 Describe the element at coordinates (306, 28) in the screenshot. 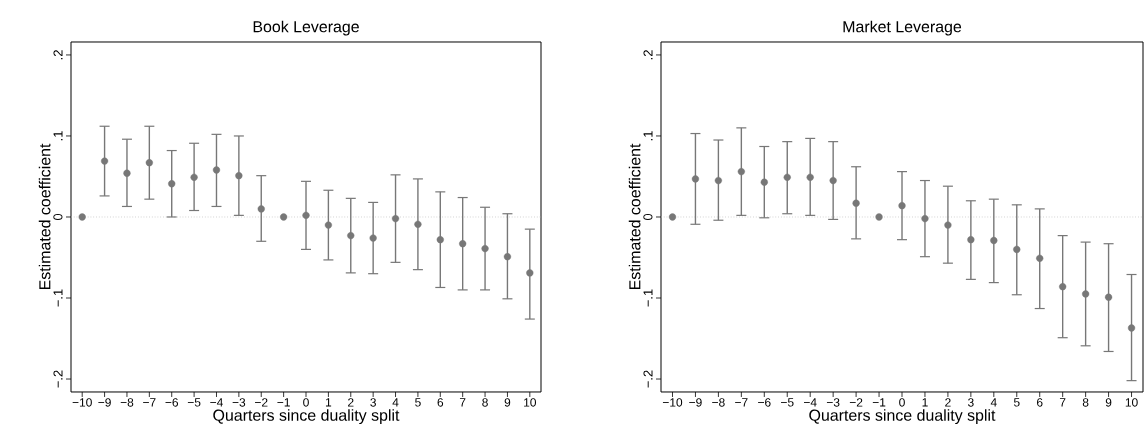

I see `chart-title: Book Leverage` at that location.